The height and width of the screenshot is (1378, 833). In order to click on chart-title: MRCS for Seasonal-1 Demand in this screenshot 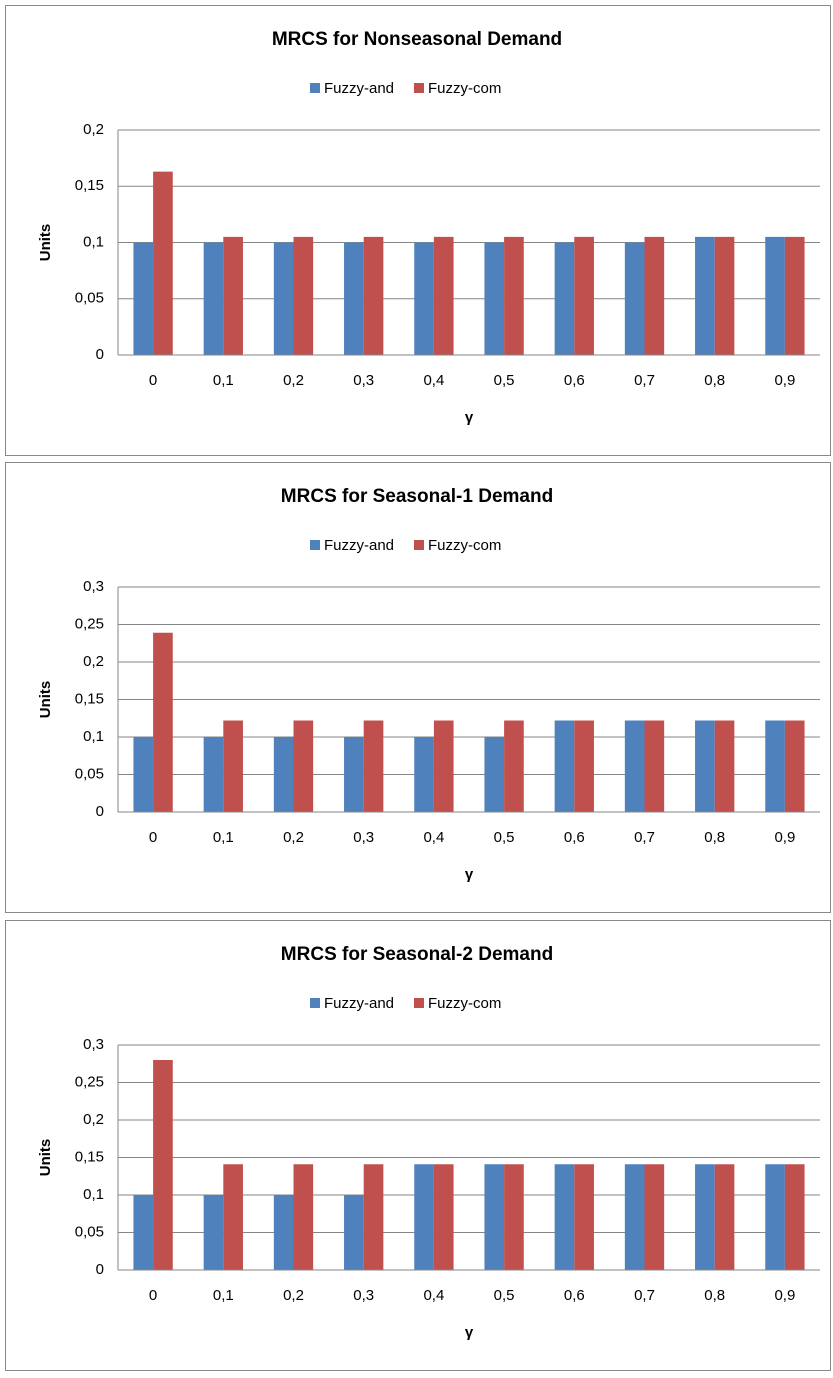, I will do `click(417, 496)`.